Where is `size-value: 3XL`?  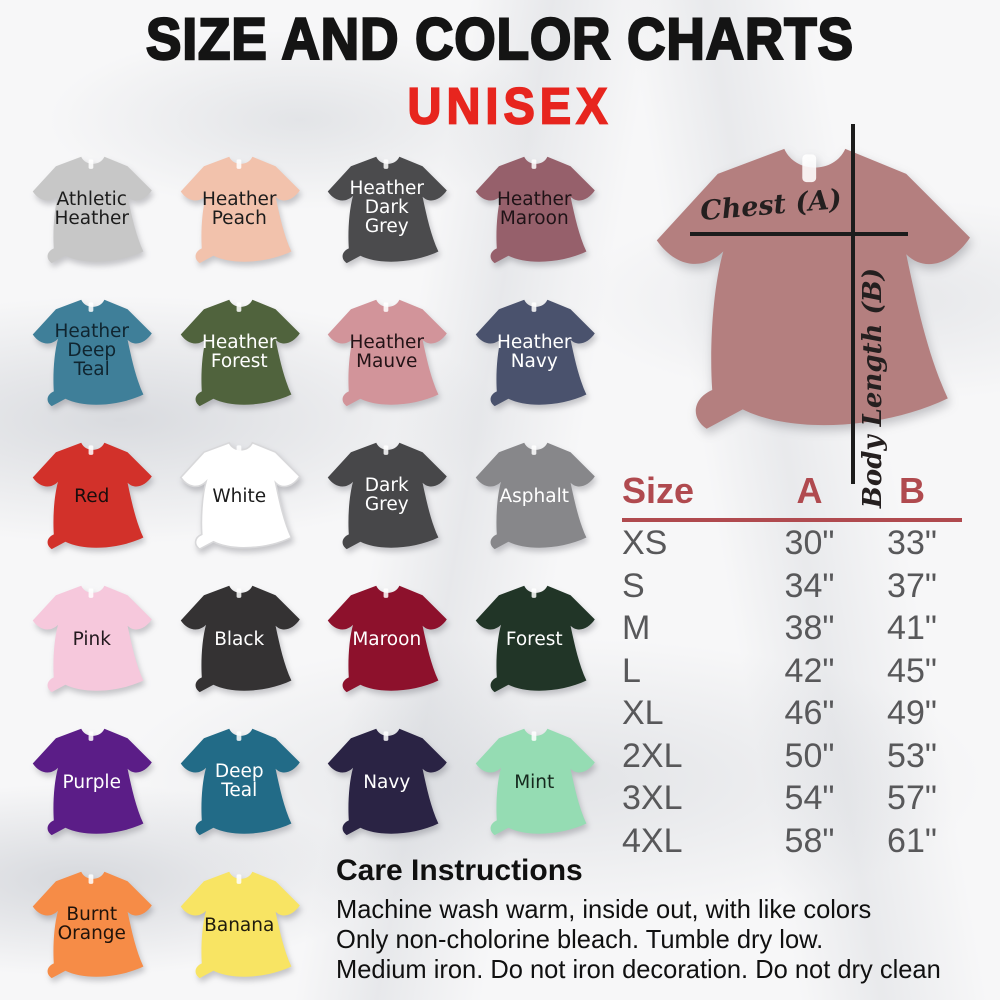
size-value: 3XL is located at coordinates (652, 798).